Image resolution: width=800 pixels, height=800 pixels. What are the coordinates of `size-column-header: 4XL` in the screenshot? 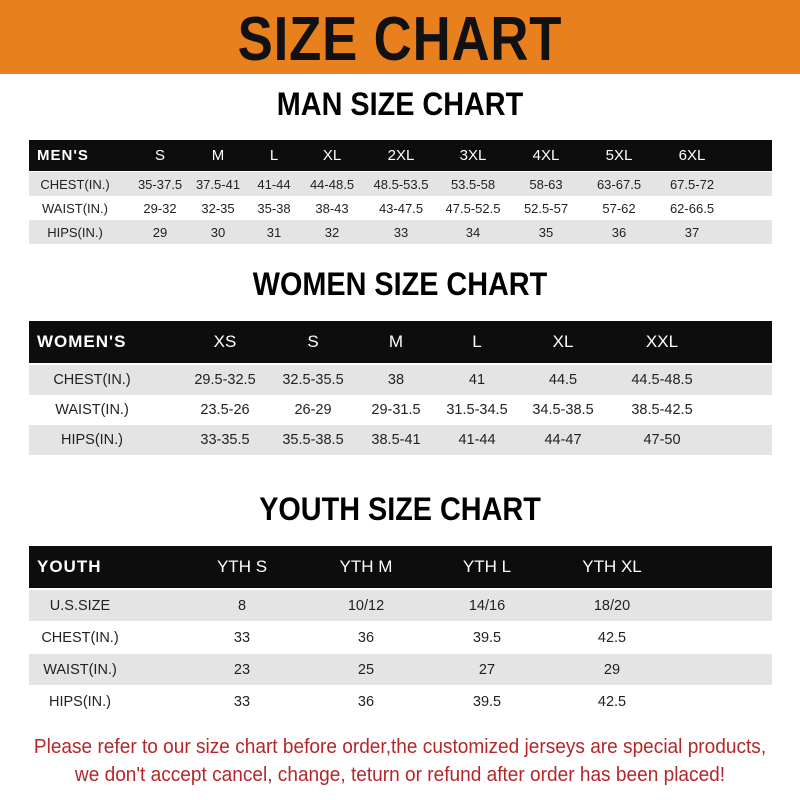 It's located at (546, 155).